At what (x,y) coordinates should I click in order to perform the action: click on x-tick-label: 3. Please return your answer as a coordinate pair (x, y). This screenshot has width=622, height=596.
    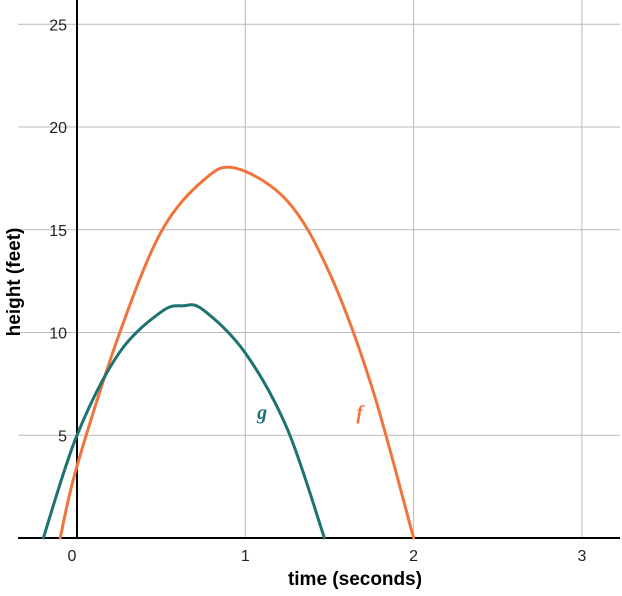
    Looking at the image, I should click on (581, 556).